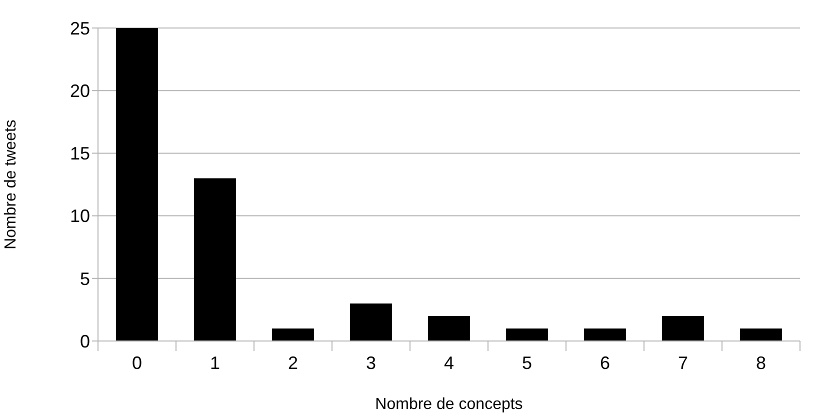 Image resolution: width=836 pixels, height=417 pixels. What do you see at coordinates (449, 363) in the screenshot?
I see `x-tick-label: 4` at bounding box center [449, 363].